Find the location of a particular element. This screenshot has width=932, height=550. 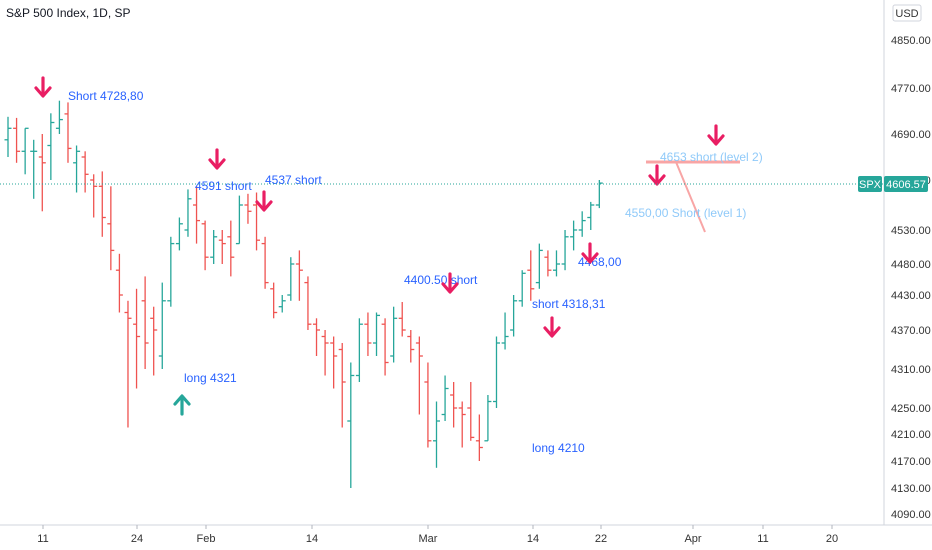

x-tick-label: 24 is located at coordinates (137, 539).